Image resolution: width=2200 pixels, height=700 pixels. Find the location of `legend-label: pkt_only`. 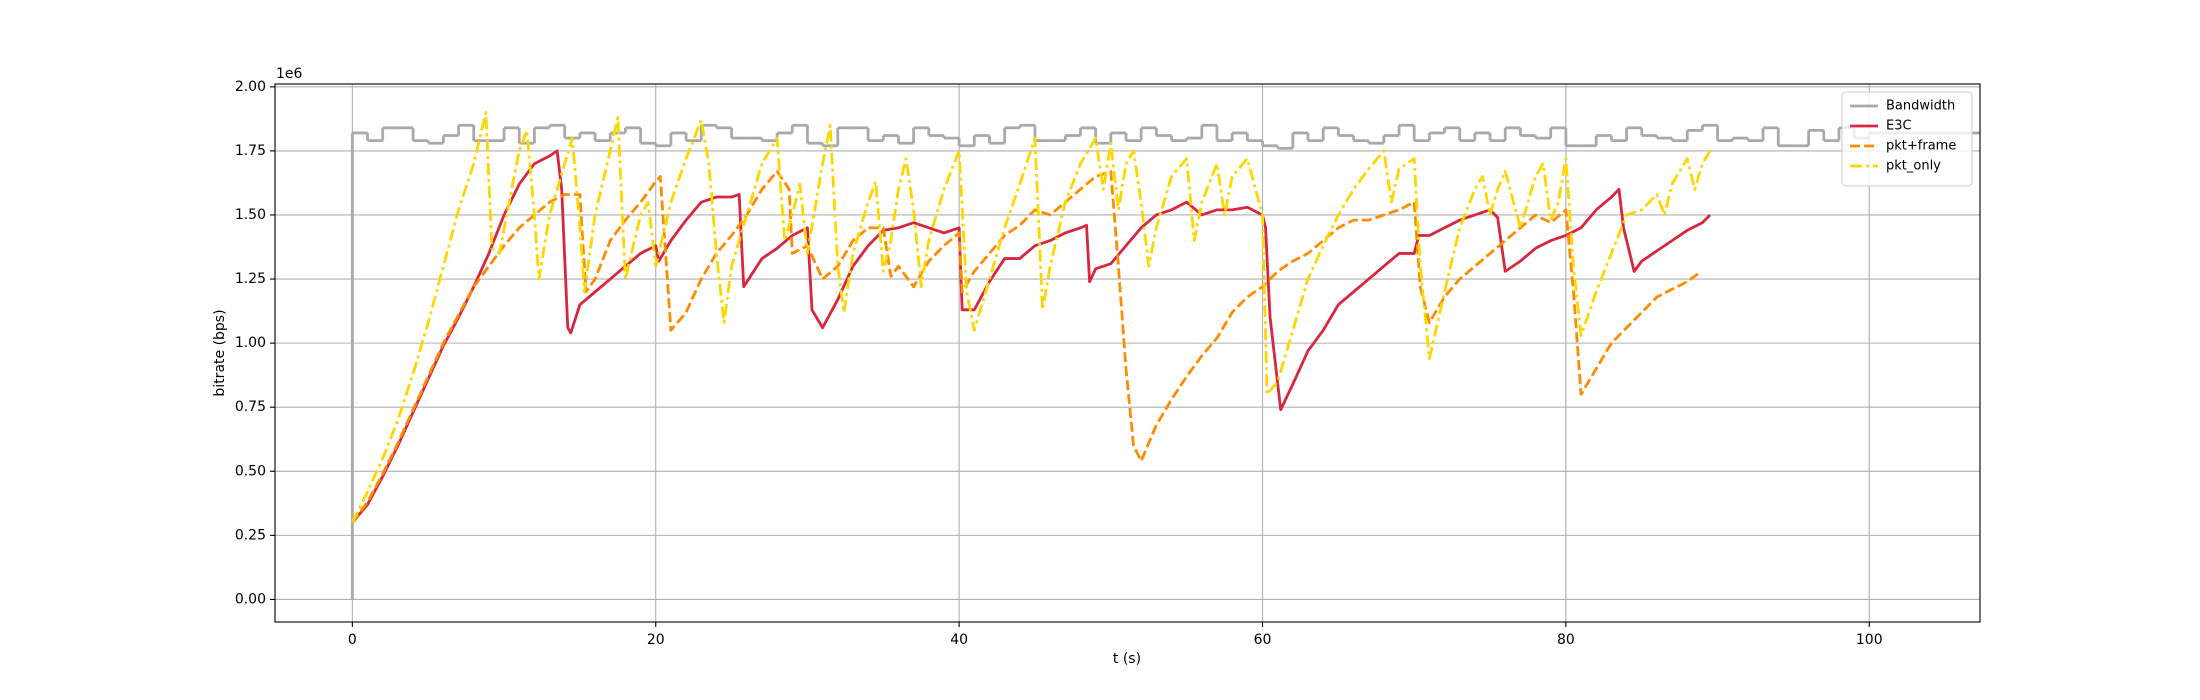

legend-label: pkt_only is located at coordinates (1913, 166).